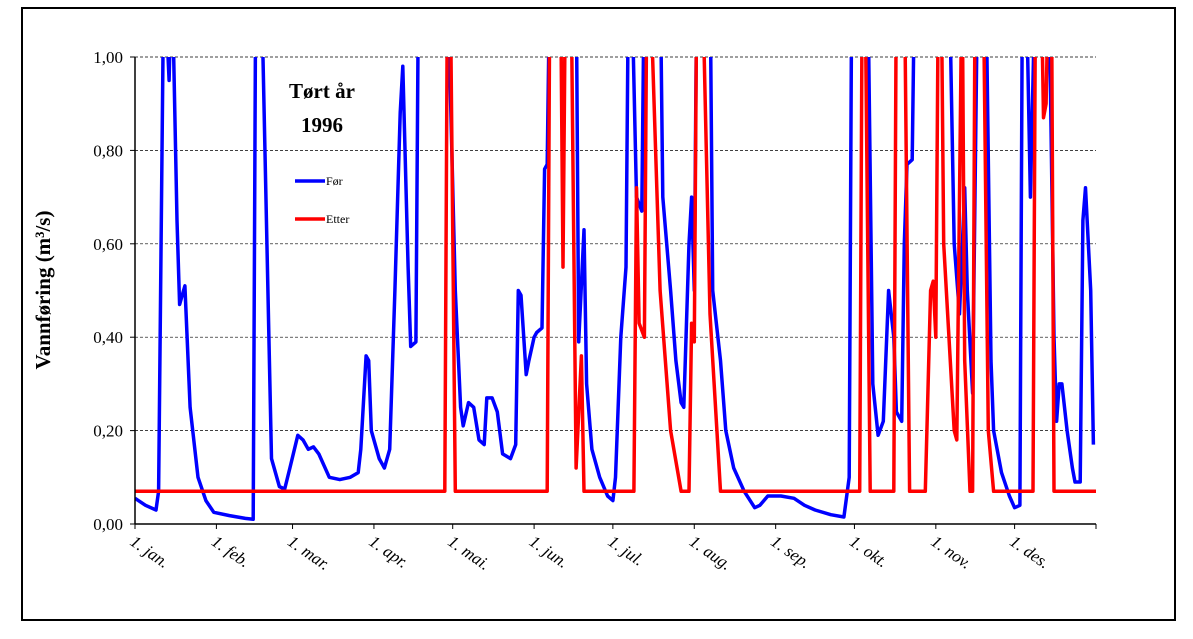 The height and width of the screenshot is (639, 1193). I want to click on legend-label: Før, so click(334, 181).